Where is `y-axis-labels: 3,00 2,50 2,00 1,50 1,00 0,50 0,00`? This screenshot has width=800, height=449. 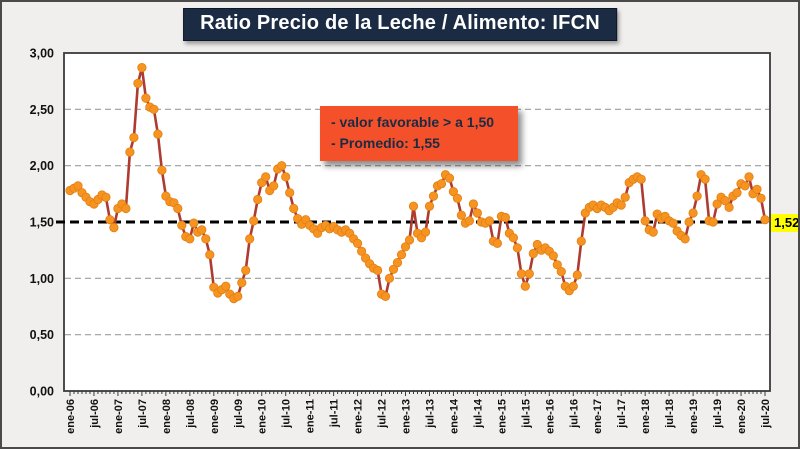
y-axis-labels: 3,00 2,50 2,00 1,50 1,00 0,50 0,00 is located at coordinates (42, 223).